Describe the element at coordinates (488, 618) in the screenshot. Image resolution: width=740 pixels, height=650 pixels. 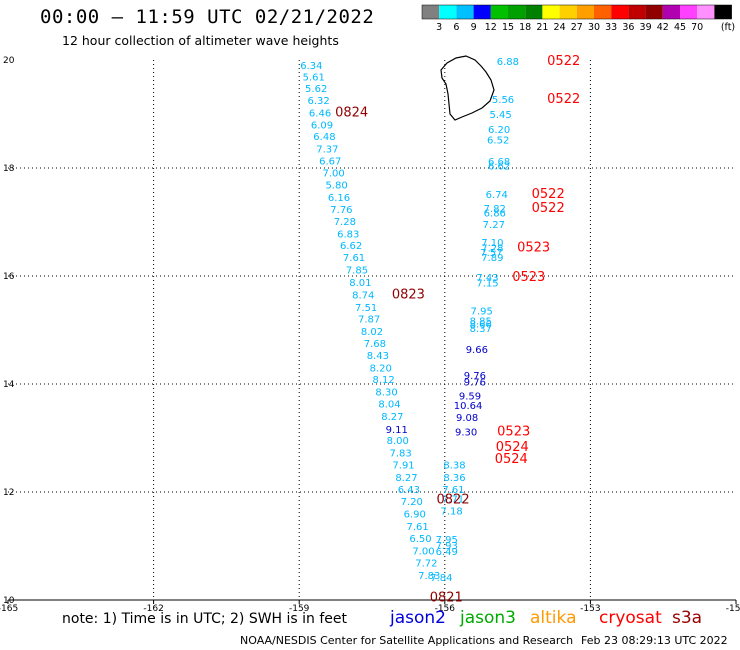
I see `legend-jason3: jason3` at that location.